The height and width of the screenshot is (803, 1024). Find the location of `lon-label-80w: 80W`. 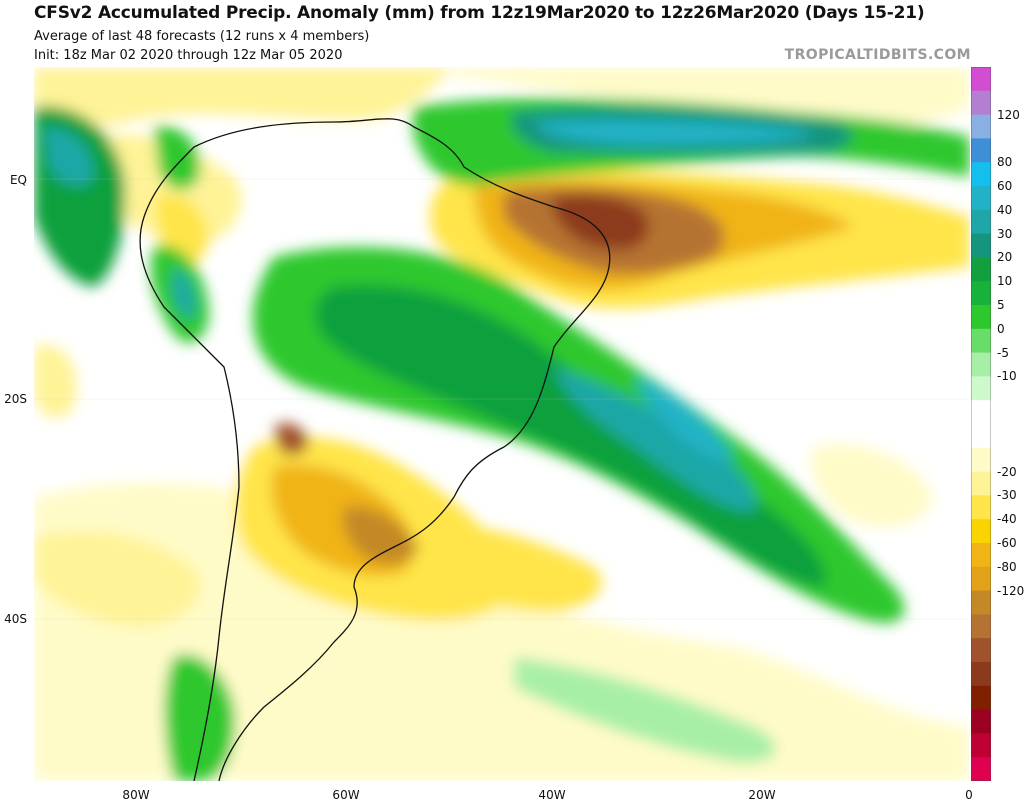

lon-label-80w: 80W is located at coordinates (136, 795).